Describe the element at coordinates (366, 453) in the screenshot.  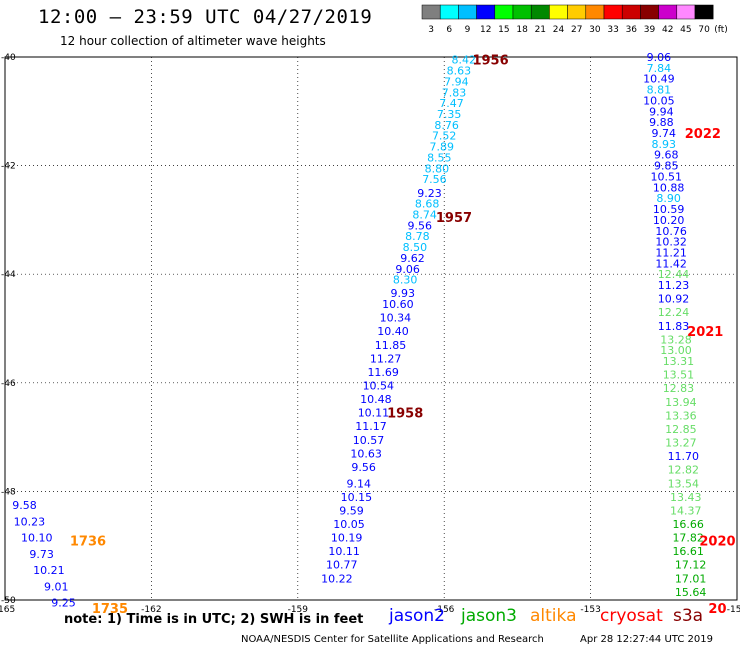
I see `data-point-s3a: 10.63` at that location.